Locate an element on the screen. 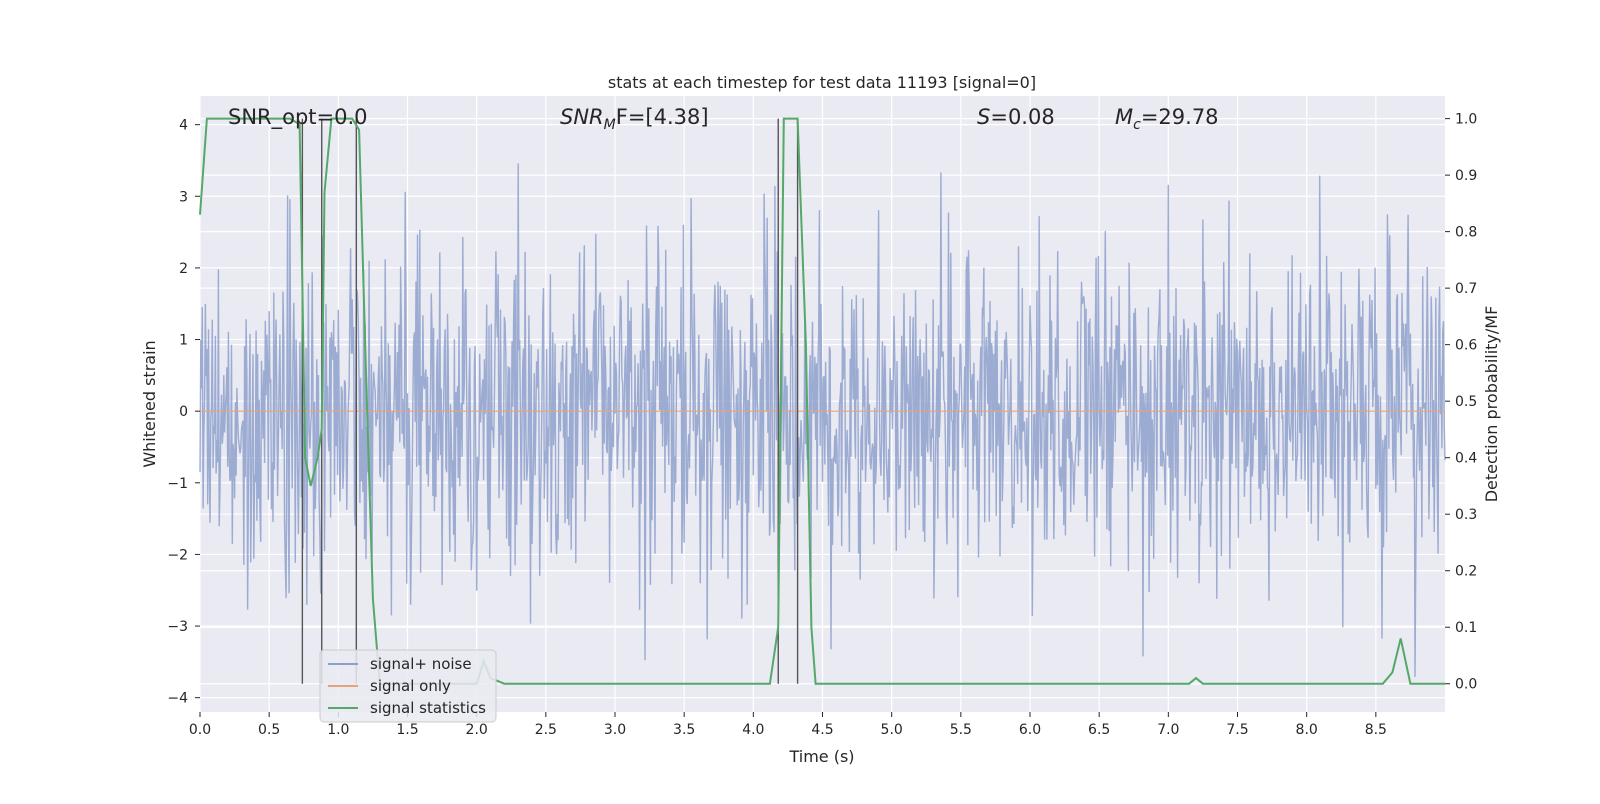 This screenshot has width=1600, height=804. y-right-tick-label-5: 0.5 is located at coordinates (1466, 402).